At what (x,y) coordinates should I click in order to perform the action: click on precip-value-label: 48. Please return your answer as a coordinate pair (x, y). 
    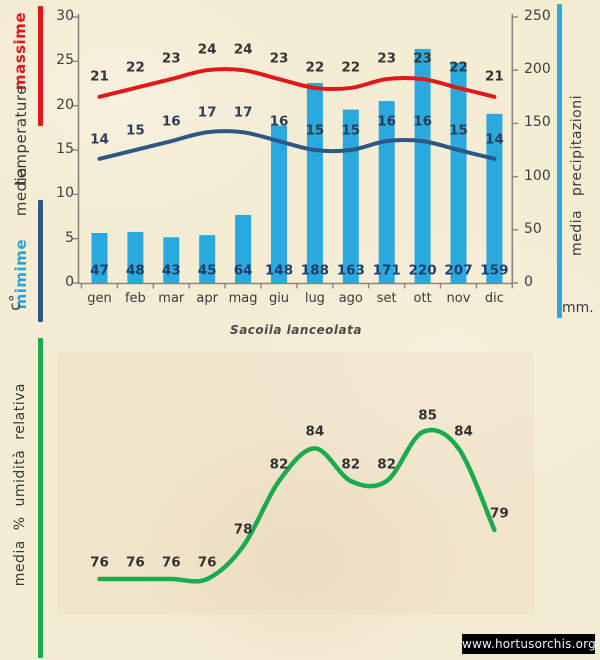
    Looking at the image, I should click on (135, 269).